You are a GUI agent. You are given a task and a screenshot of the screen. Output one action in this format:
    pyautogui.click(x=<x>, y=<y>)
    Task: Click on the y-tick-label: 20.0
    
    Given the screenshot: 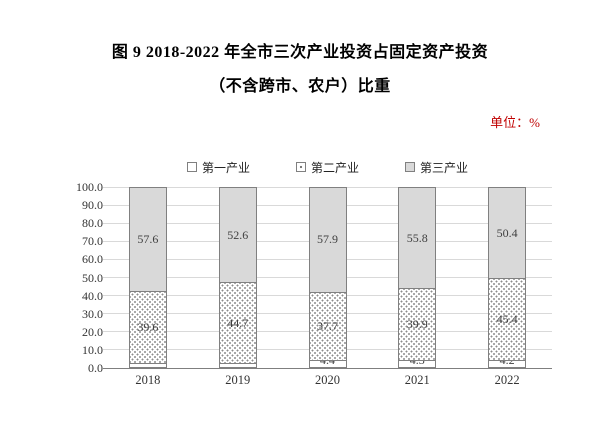 What is the action you would take?
    pyautogui.click(x=92, y=331)
    